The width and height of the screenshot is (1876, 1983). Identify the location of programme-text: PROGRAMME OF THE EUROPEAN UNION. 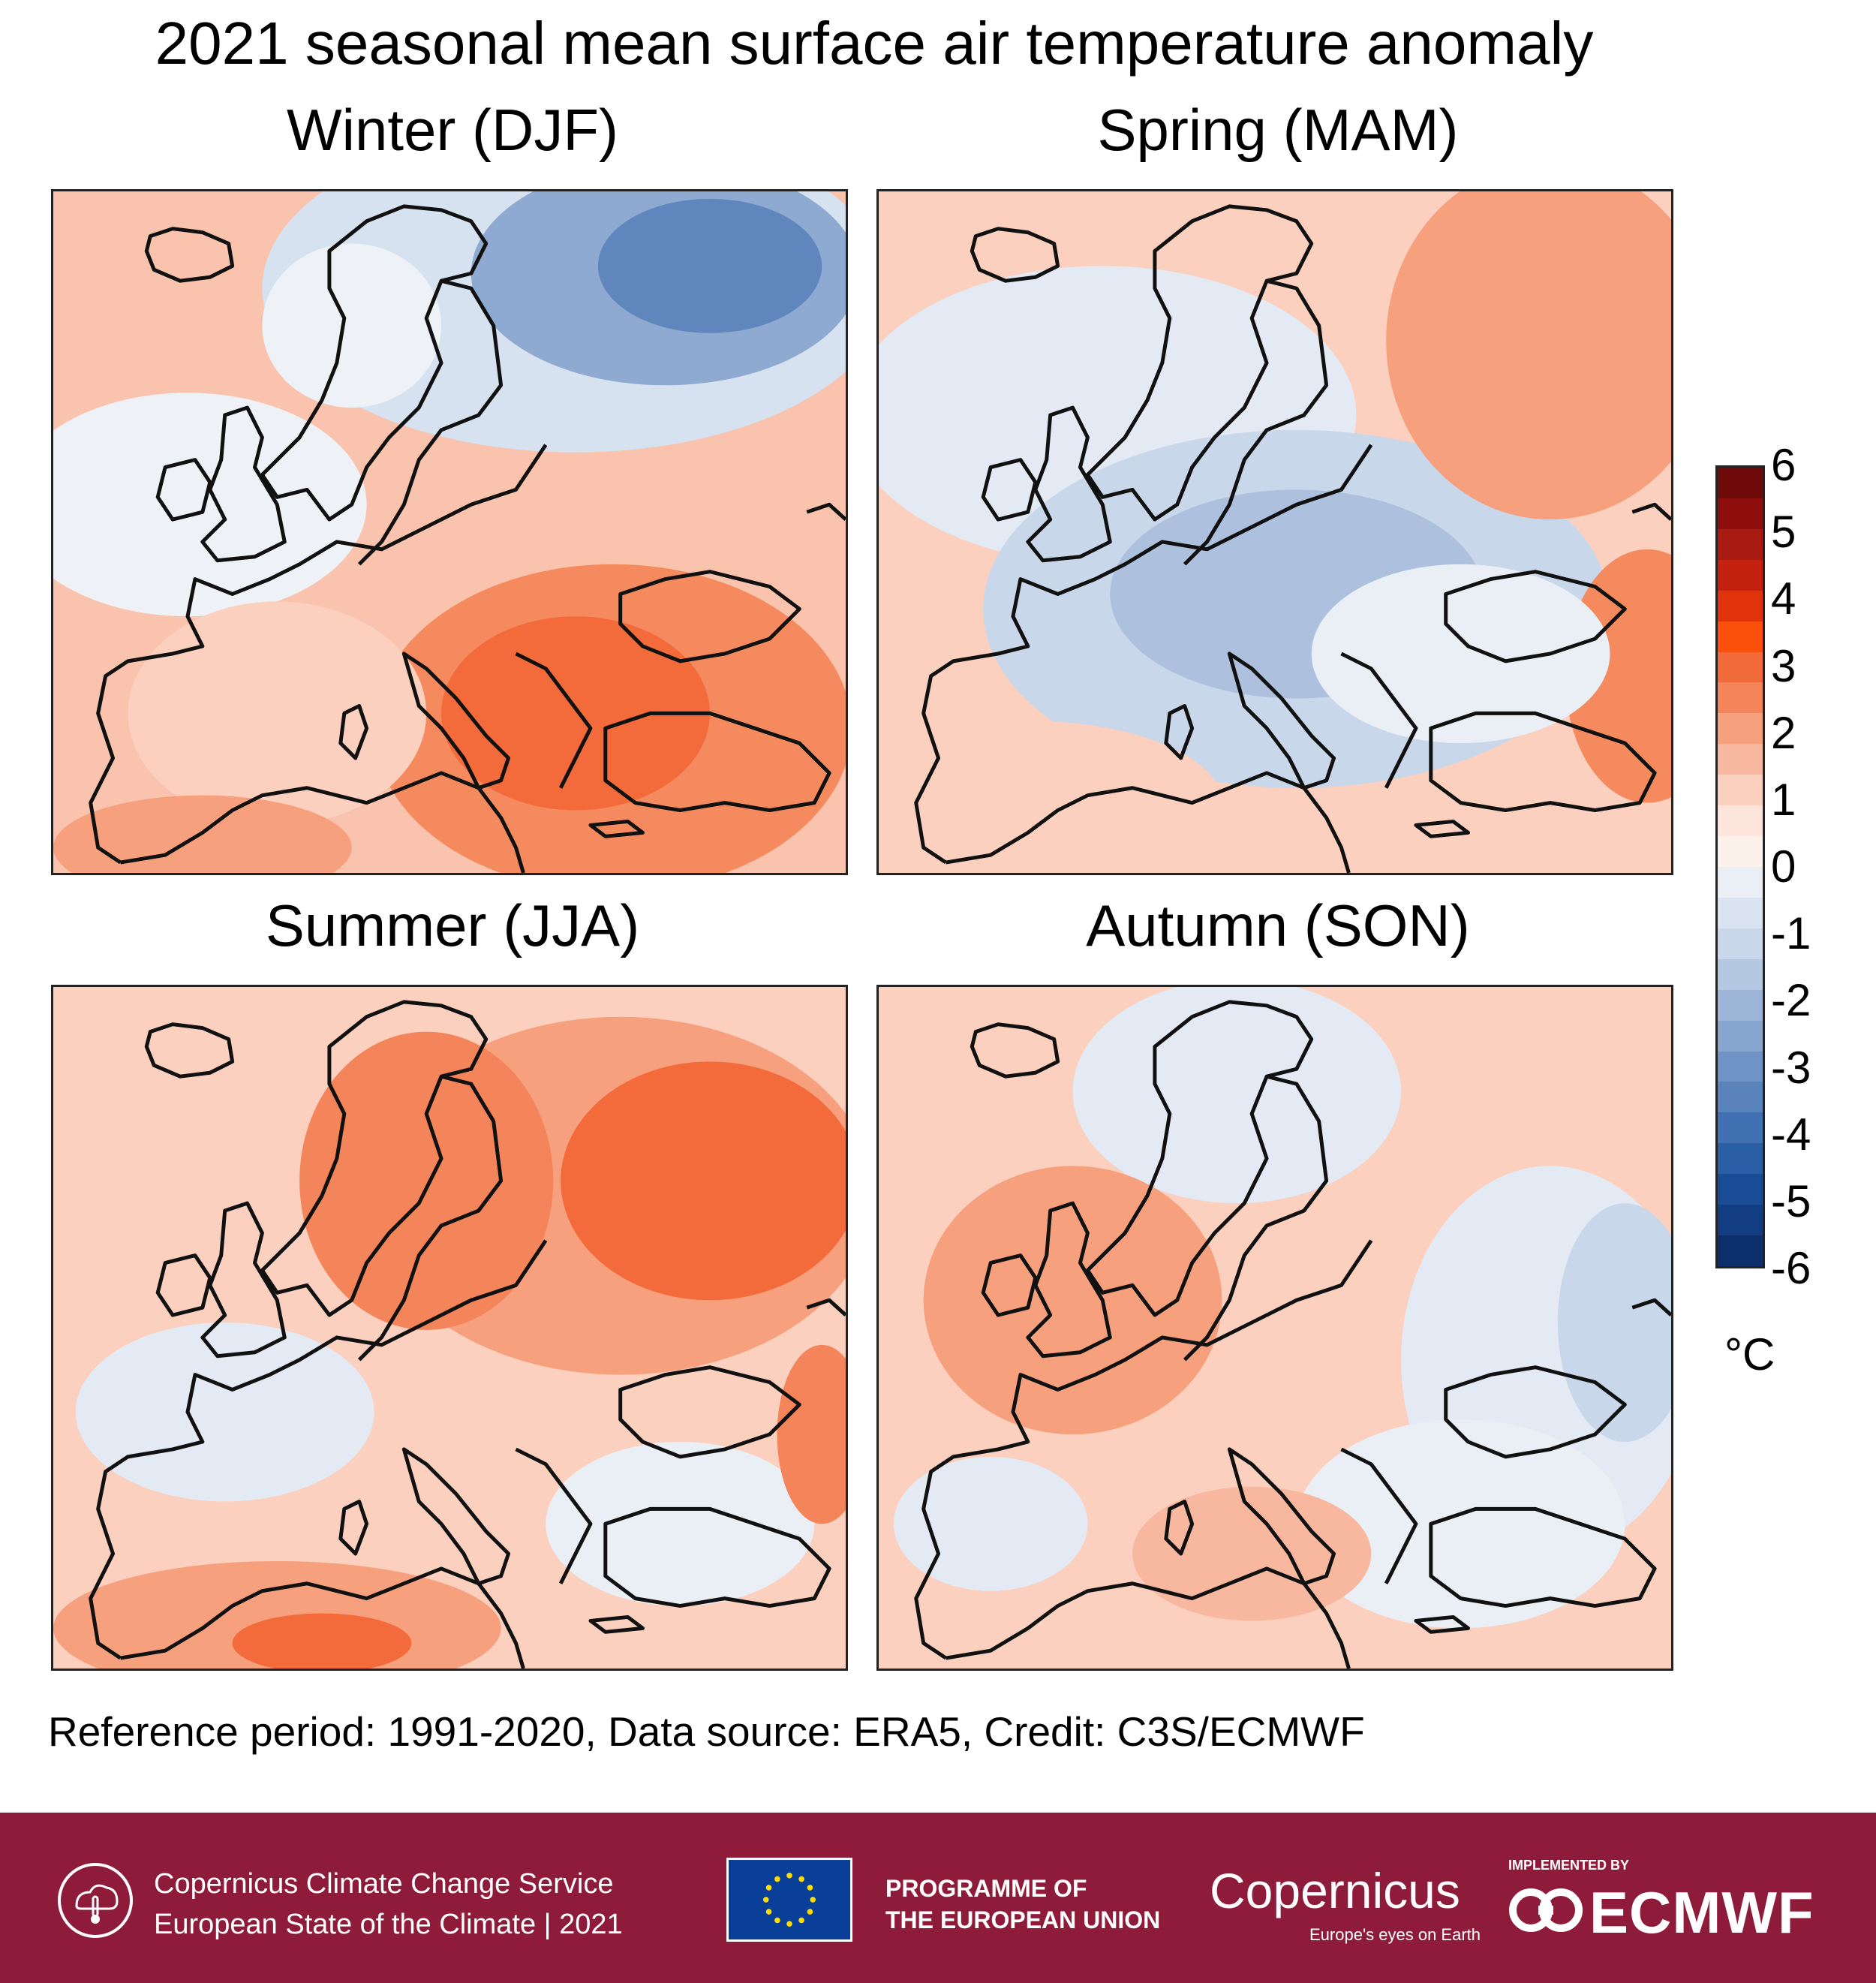
(1022, 1904).